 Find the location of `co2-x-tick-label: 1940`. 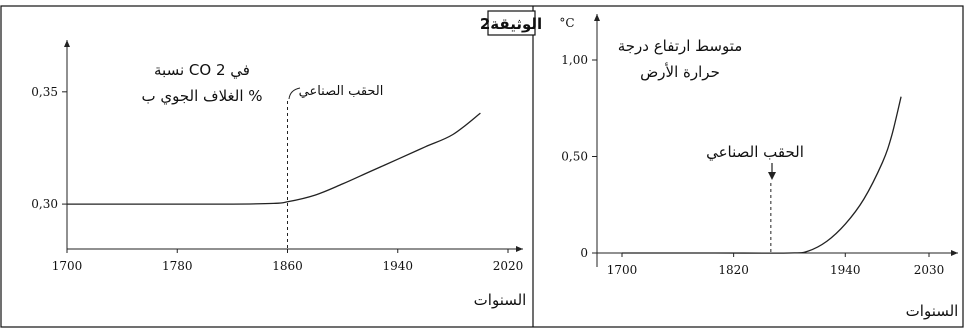

co2-x-tick-label: 1940 is located at coordinates (397, 266).